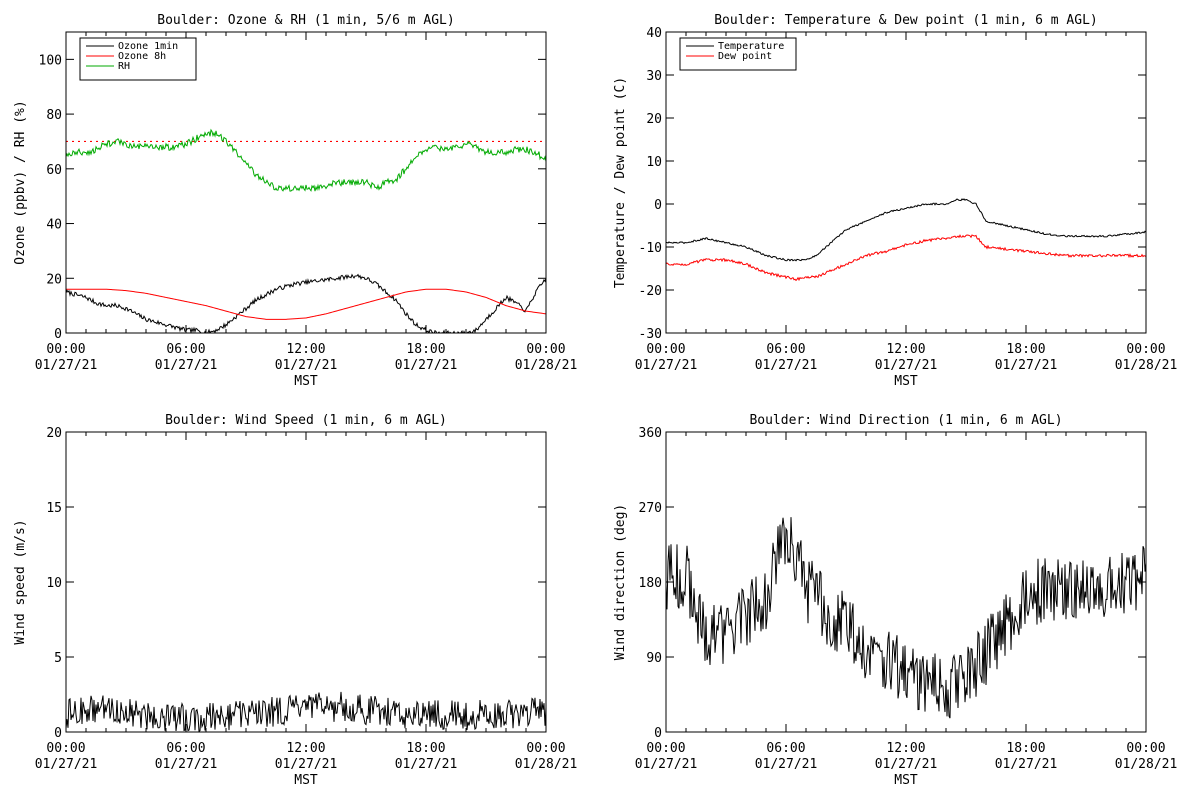  What do you see at coordinates (54, 115) in the screenshot?
I see `y-tick-label: 80` at bounding box center [54, 115].